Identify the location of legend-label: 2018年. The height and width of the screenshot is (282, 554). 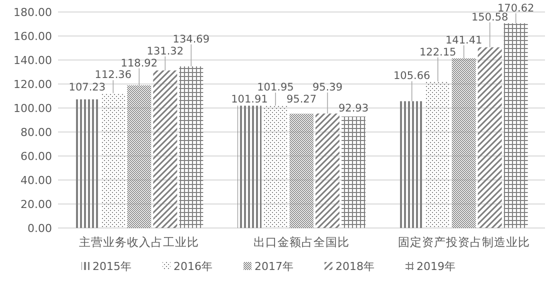
(355, 266).